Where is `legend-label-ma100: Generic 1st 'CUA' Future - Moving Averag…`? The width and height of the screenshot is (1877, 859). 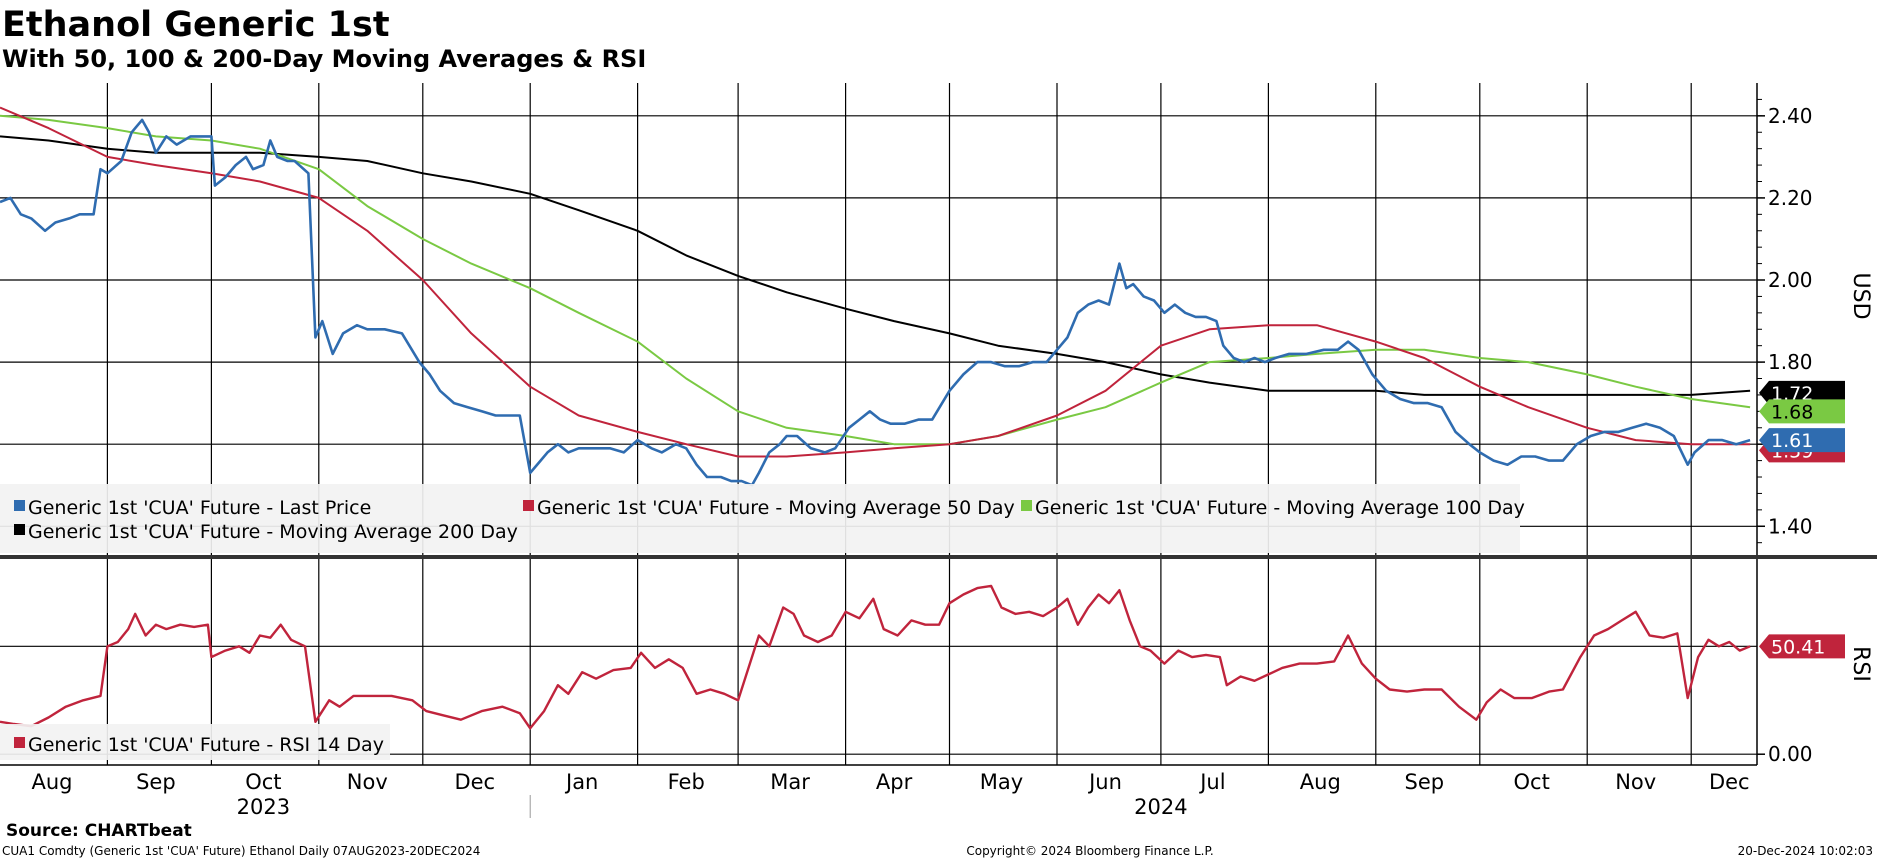
legend-label-ma100: Generic 1st 'CUA' Future - Moving Averag… is located at coordinates (1280, 508).